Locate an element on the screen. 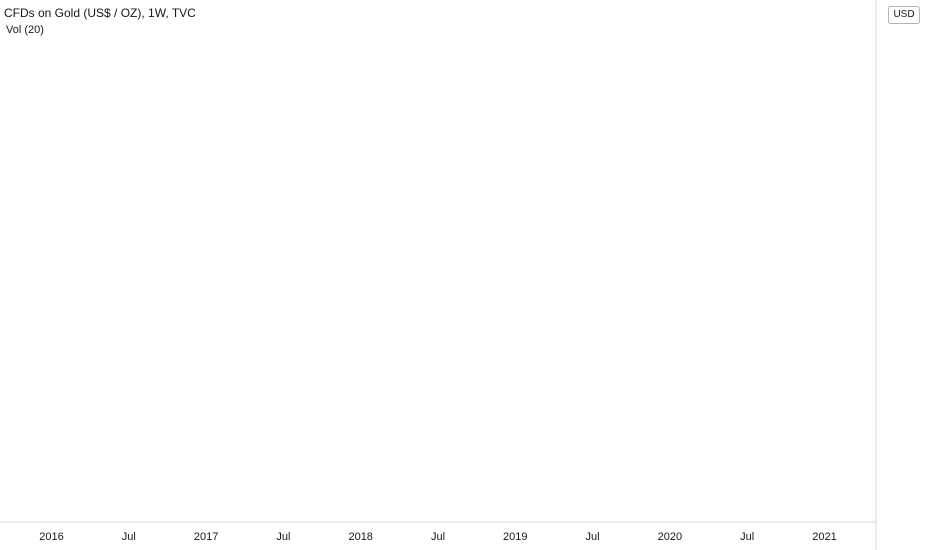 This screenshot has height=550, width=932. time-tick-label: 2020 is located at coordinates (670, 537).